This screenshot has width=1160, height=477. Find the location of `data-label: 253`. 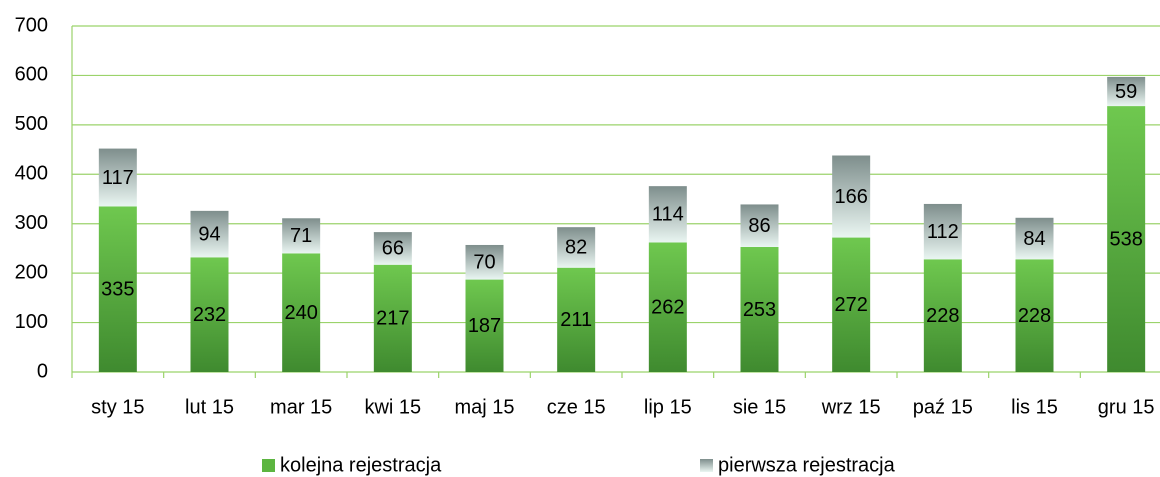

data-label: 253 is located at coordinates (759, 310).